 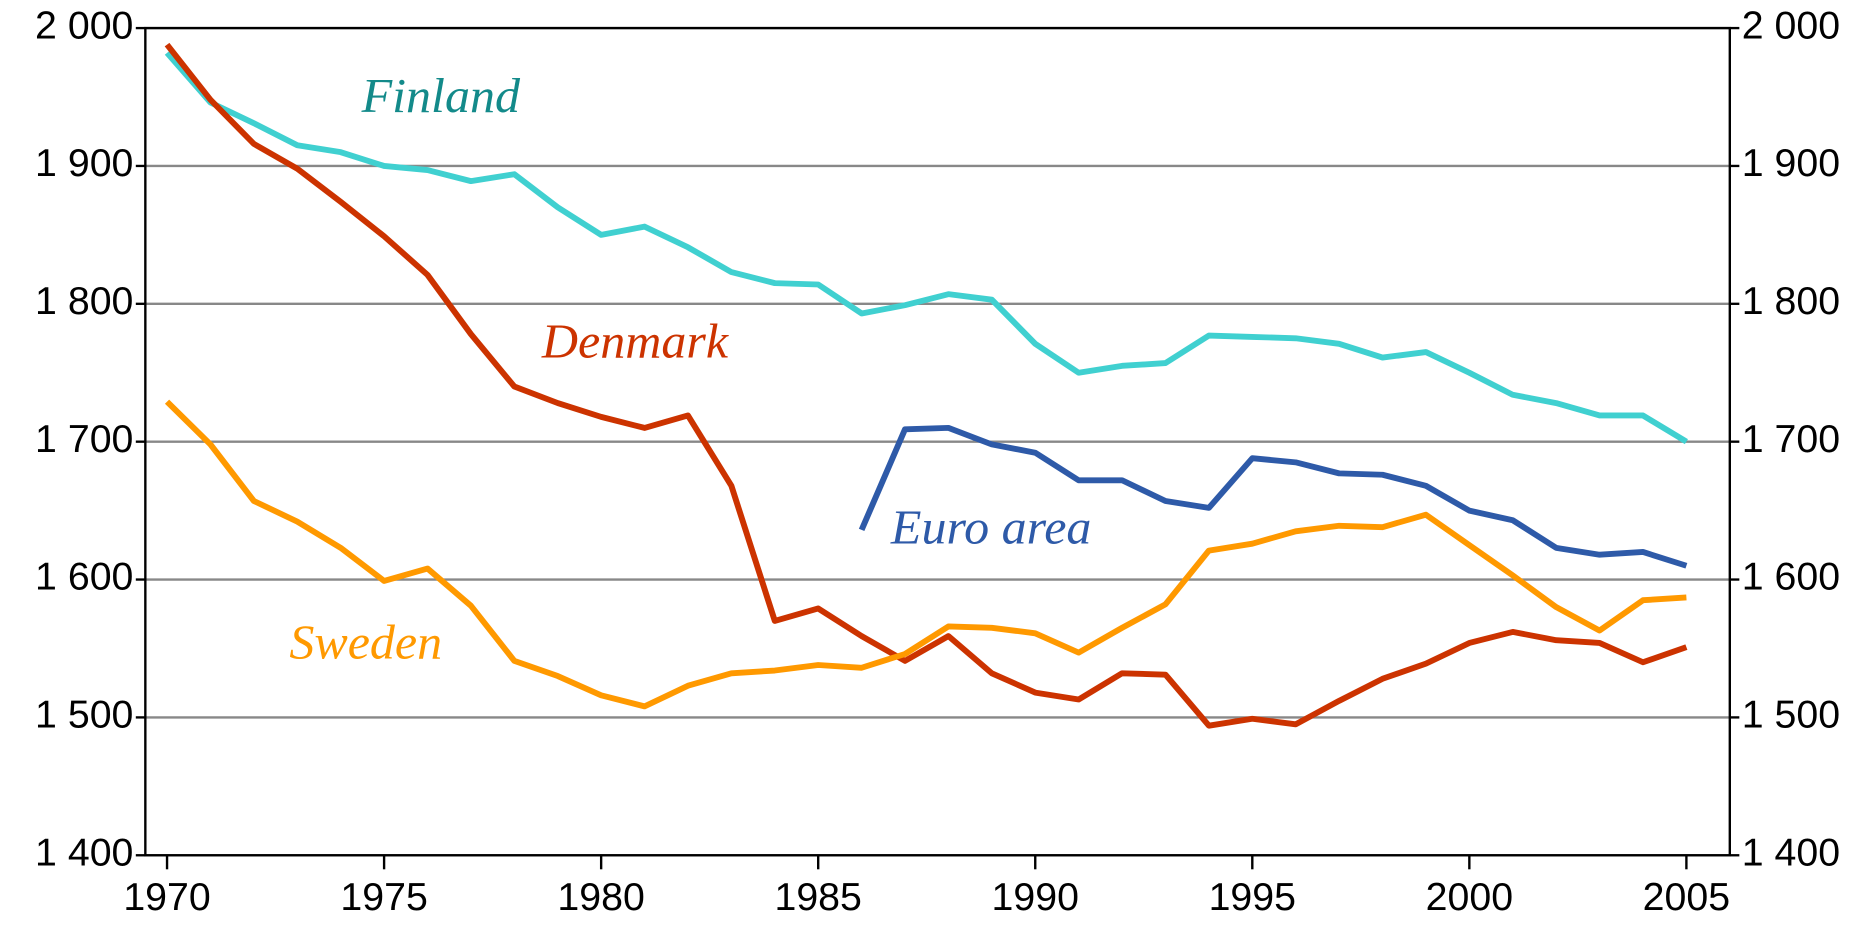 What do you see at coordinates (635, 341) in the screenshot?
I see `series-label: Denmark` at bounding box center [635, 341].